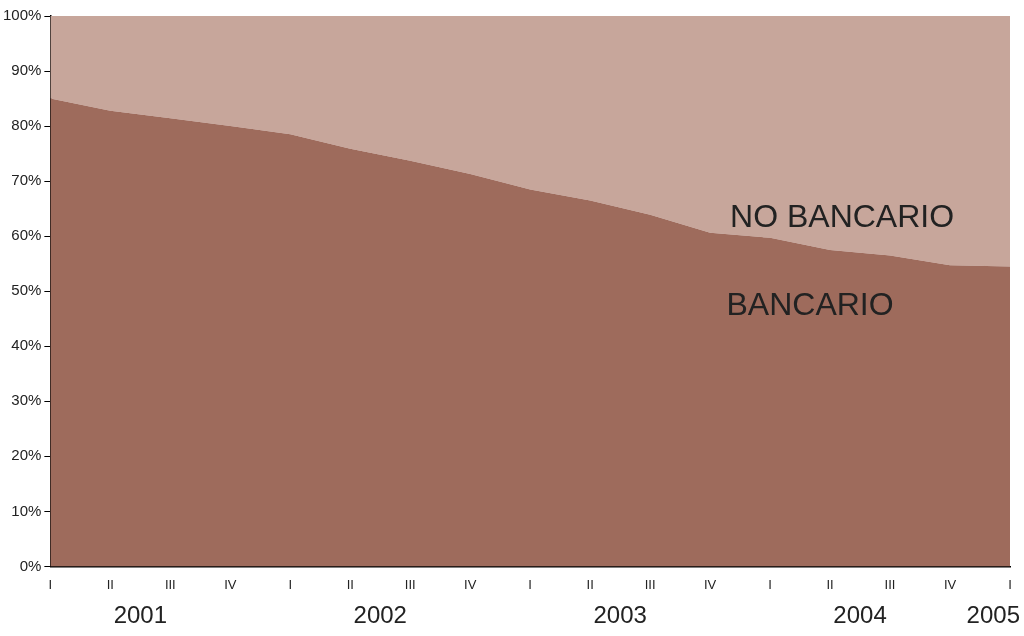 This screenshot has height=636, width=1024. What do you see at coordinates (26, 235) in the screenshot?
I see `y-tick-label: 60%` at bounding box center [26, 235].